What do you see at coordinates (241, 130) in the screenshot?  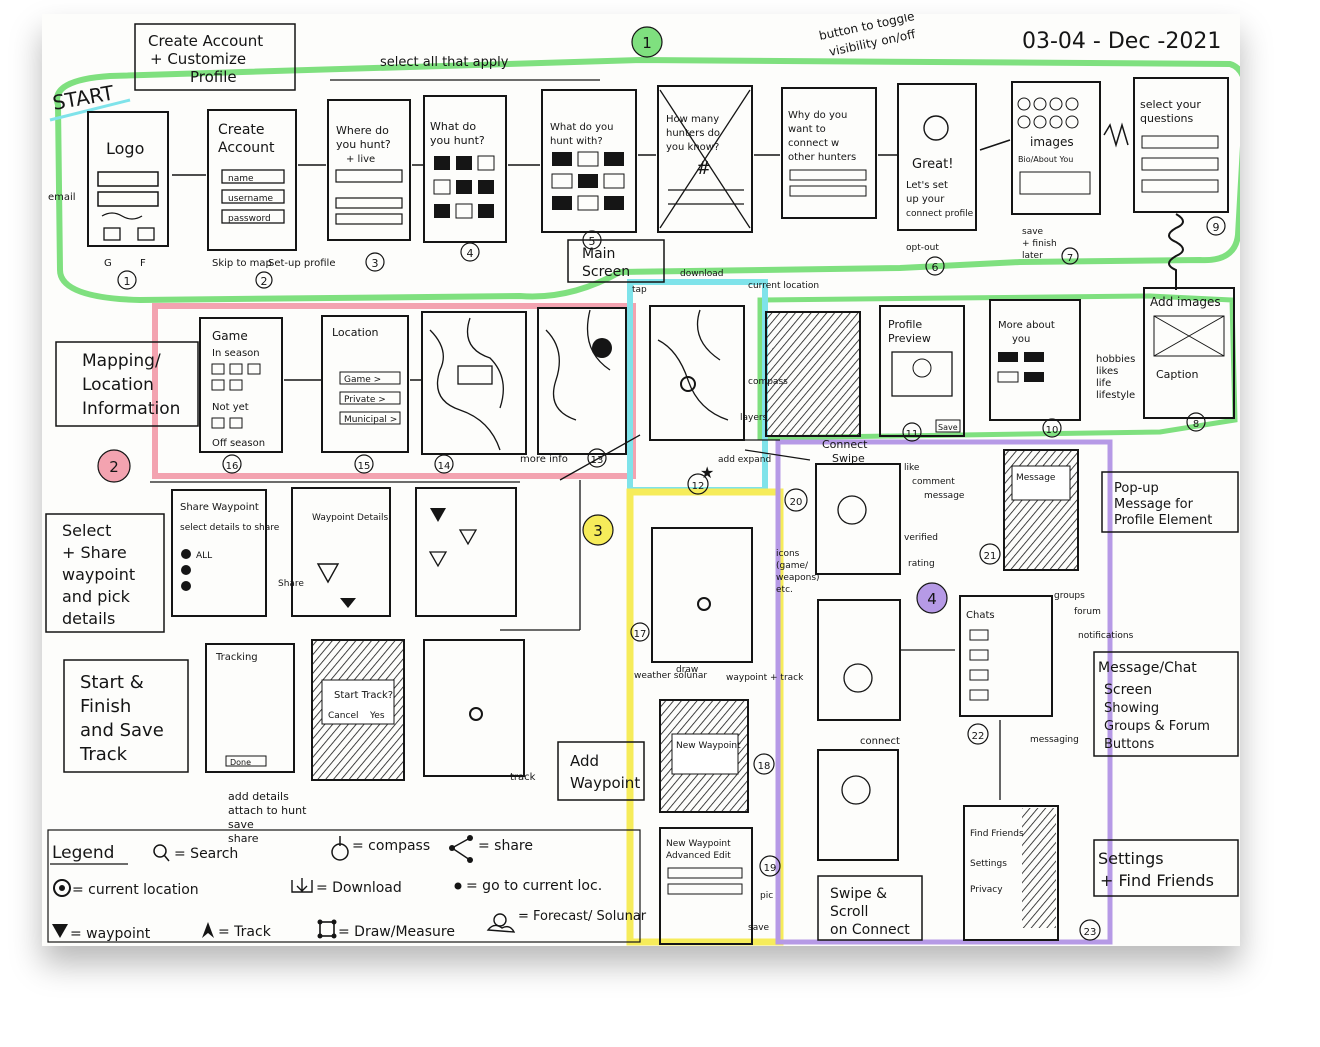 I see `svg-text: Create` at bounding box center [241, 130].